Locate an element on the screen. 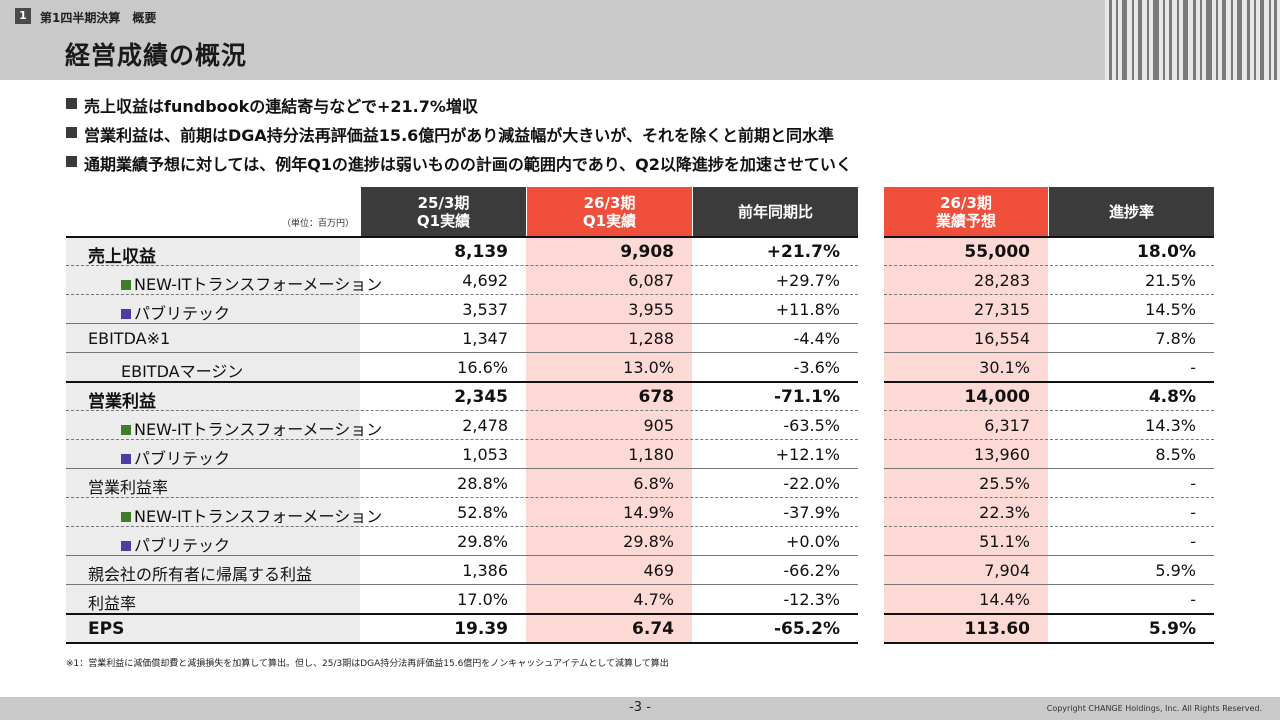  table-cell: 6.74 is located at coordinates (653, 629).